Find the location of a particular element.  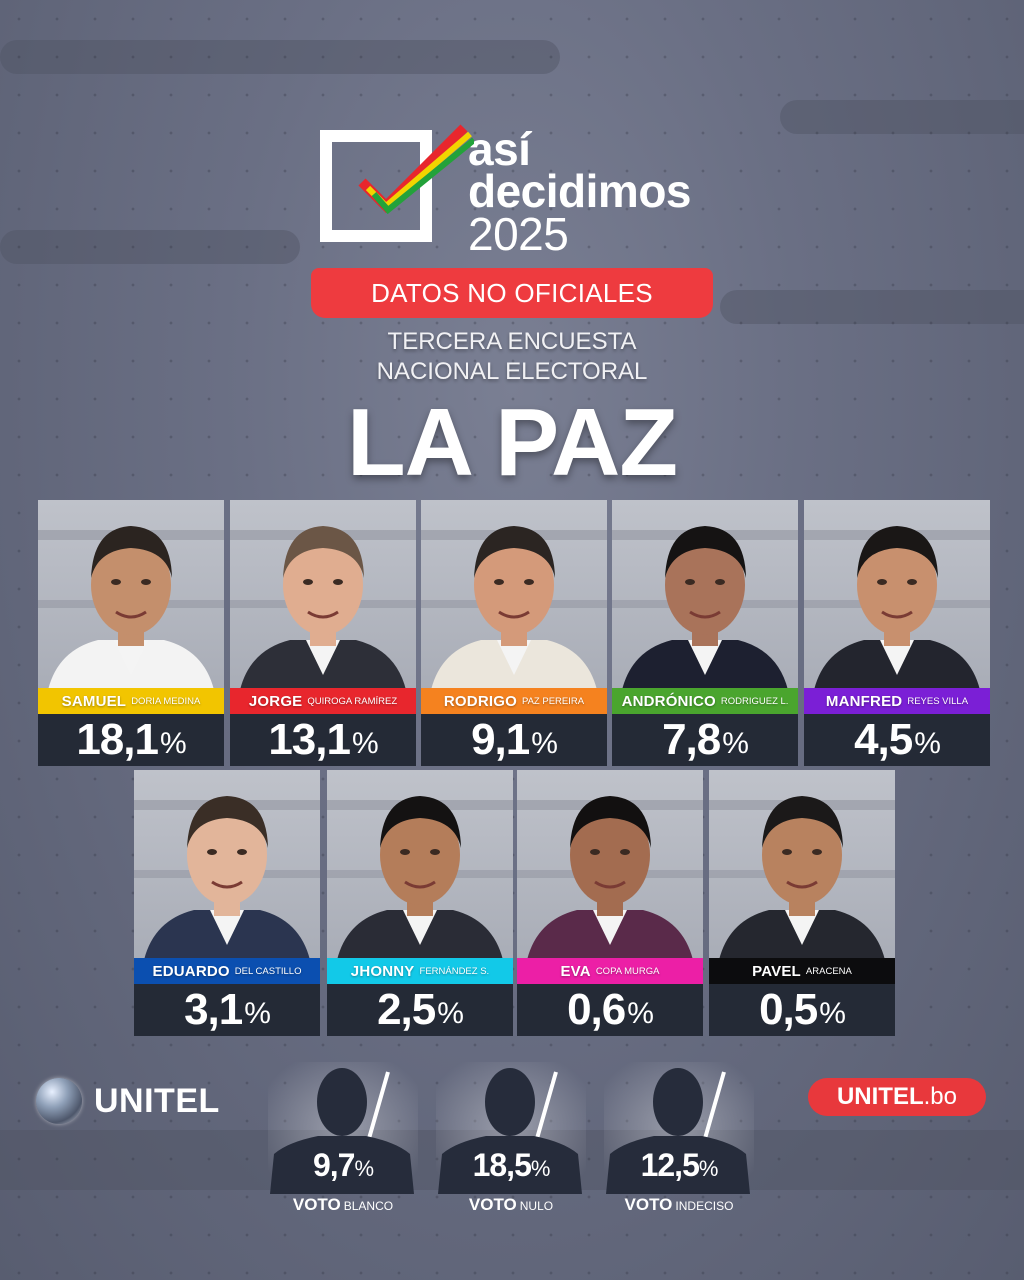

candidate-first-name: RODRIGO is located at coordinates (480, 701).